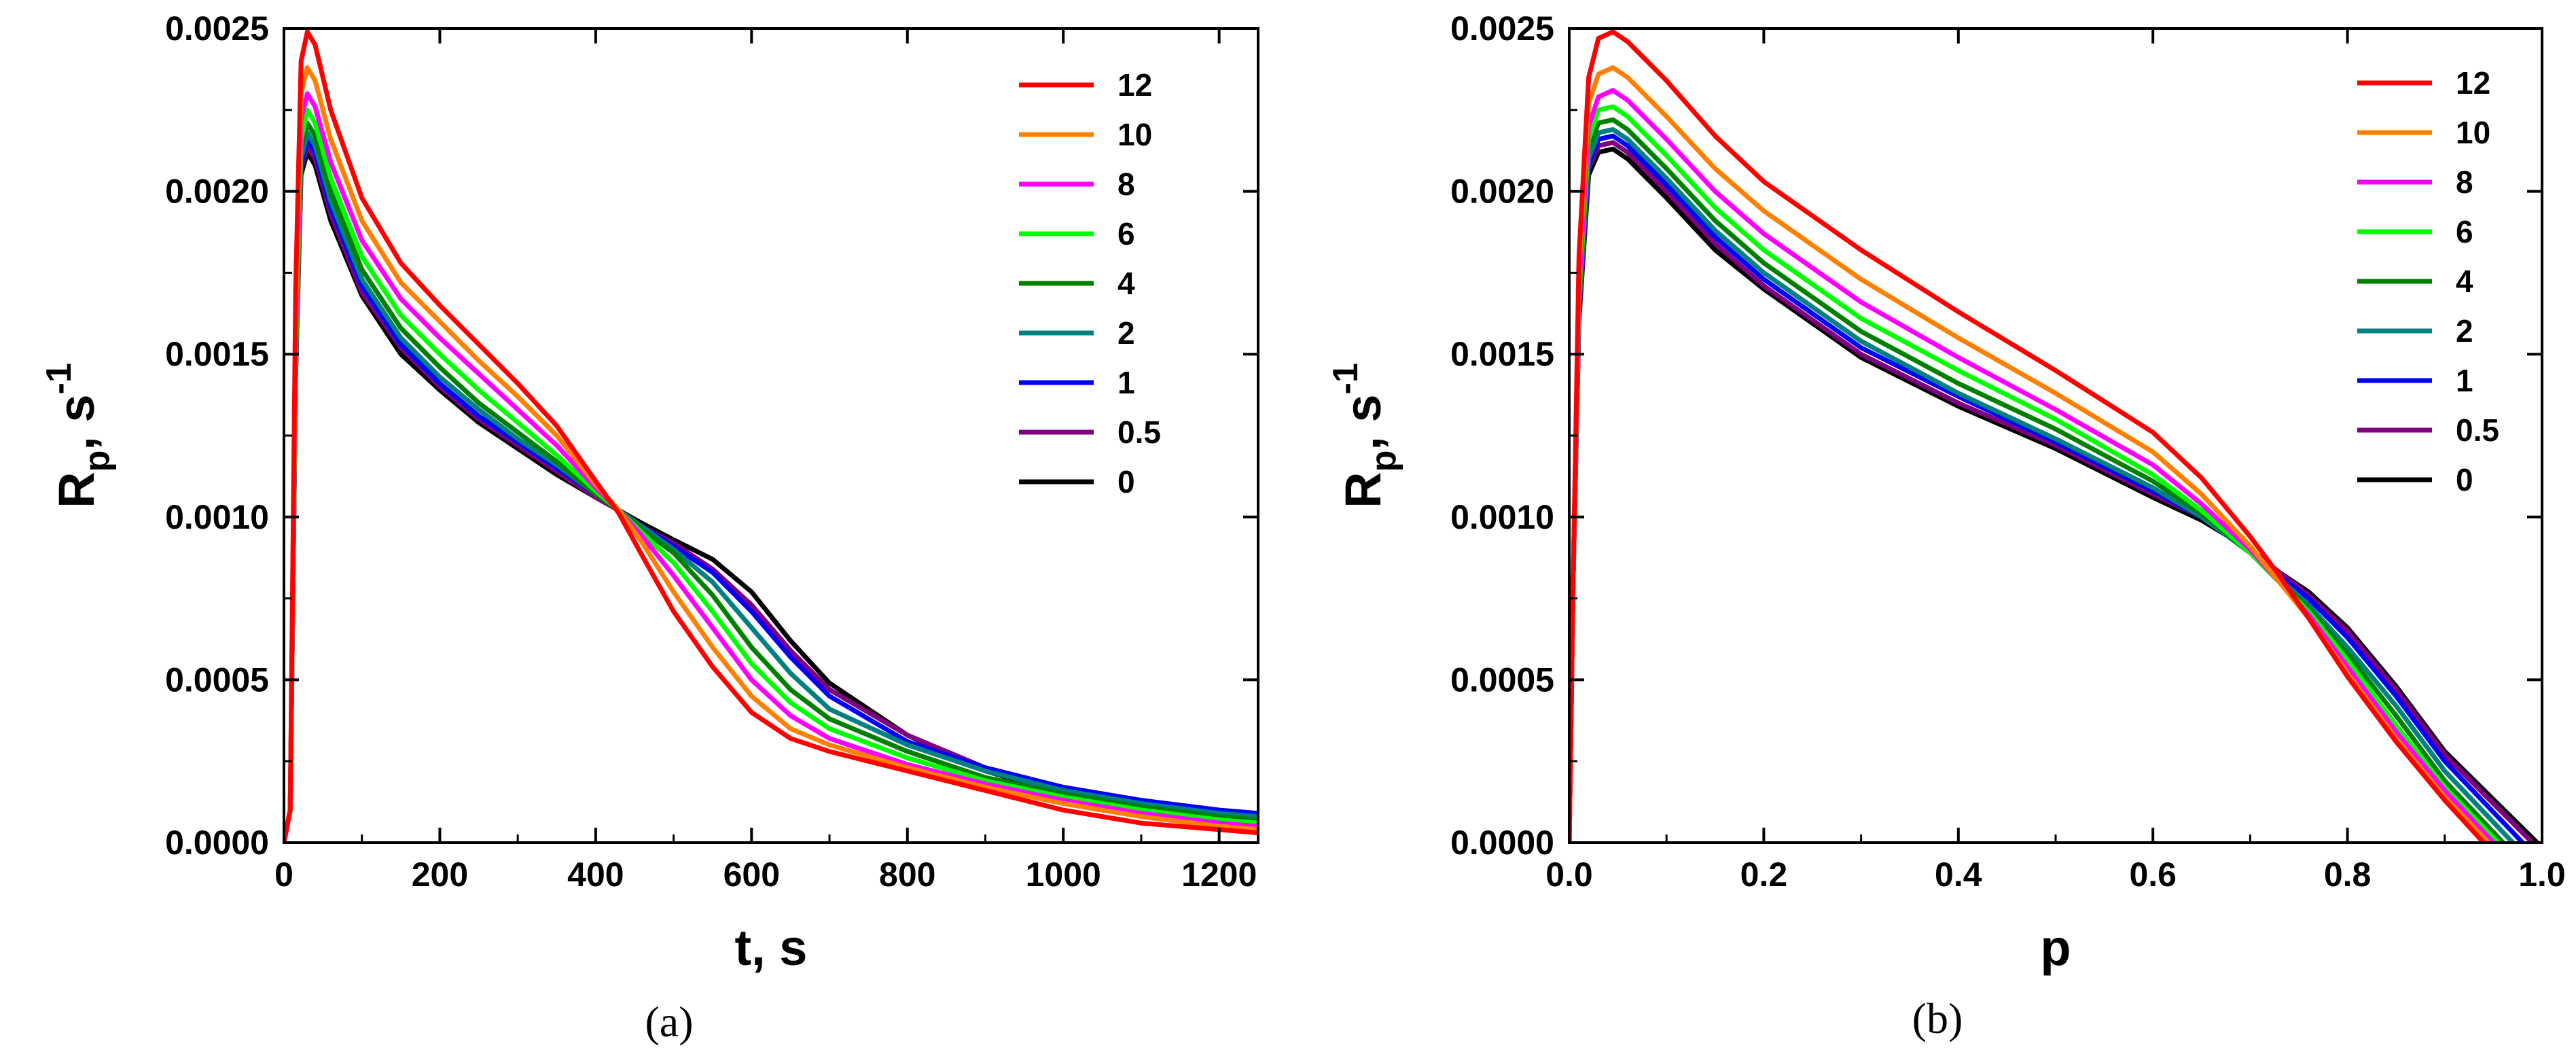  Describe the element at coordinates (669, 1022) in the screenshot. I see `panel-label: (a)` at that location.